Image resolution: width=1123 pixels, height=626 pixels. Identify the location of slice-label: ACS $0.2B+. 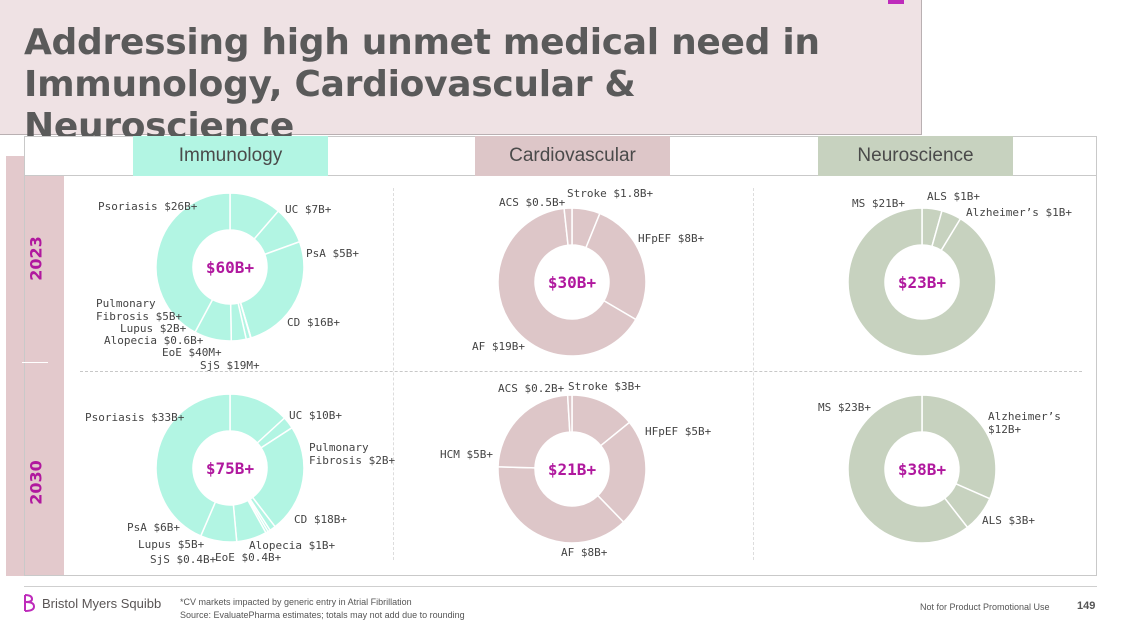
(531, 388).